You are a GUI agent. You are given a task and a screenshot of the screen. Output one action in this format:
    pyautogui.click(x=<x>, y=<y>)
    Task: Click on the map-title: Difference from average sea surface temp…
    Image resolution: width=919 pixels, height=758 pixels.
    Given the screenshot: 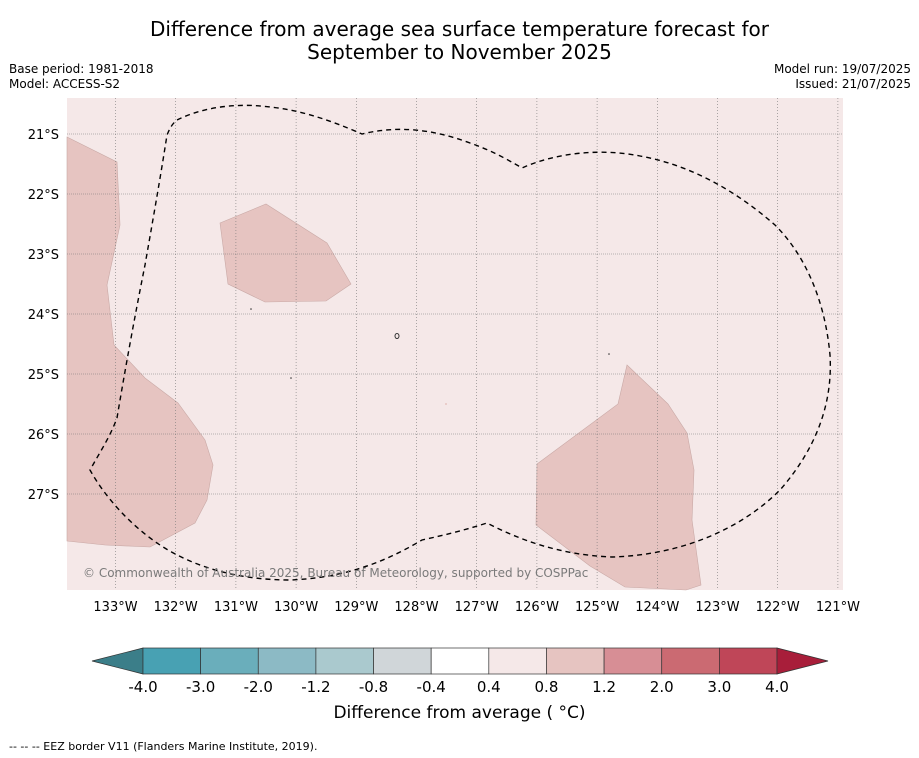 What is the action you would take?
    pyautogui.click(x=459, y=41)
    